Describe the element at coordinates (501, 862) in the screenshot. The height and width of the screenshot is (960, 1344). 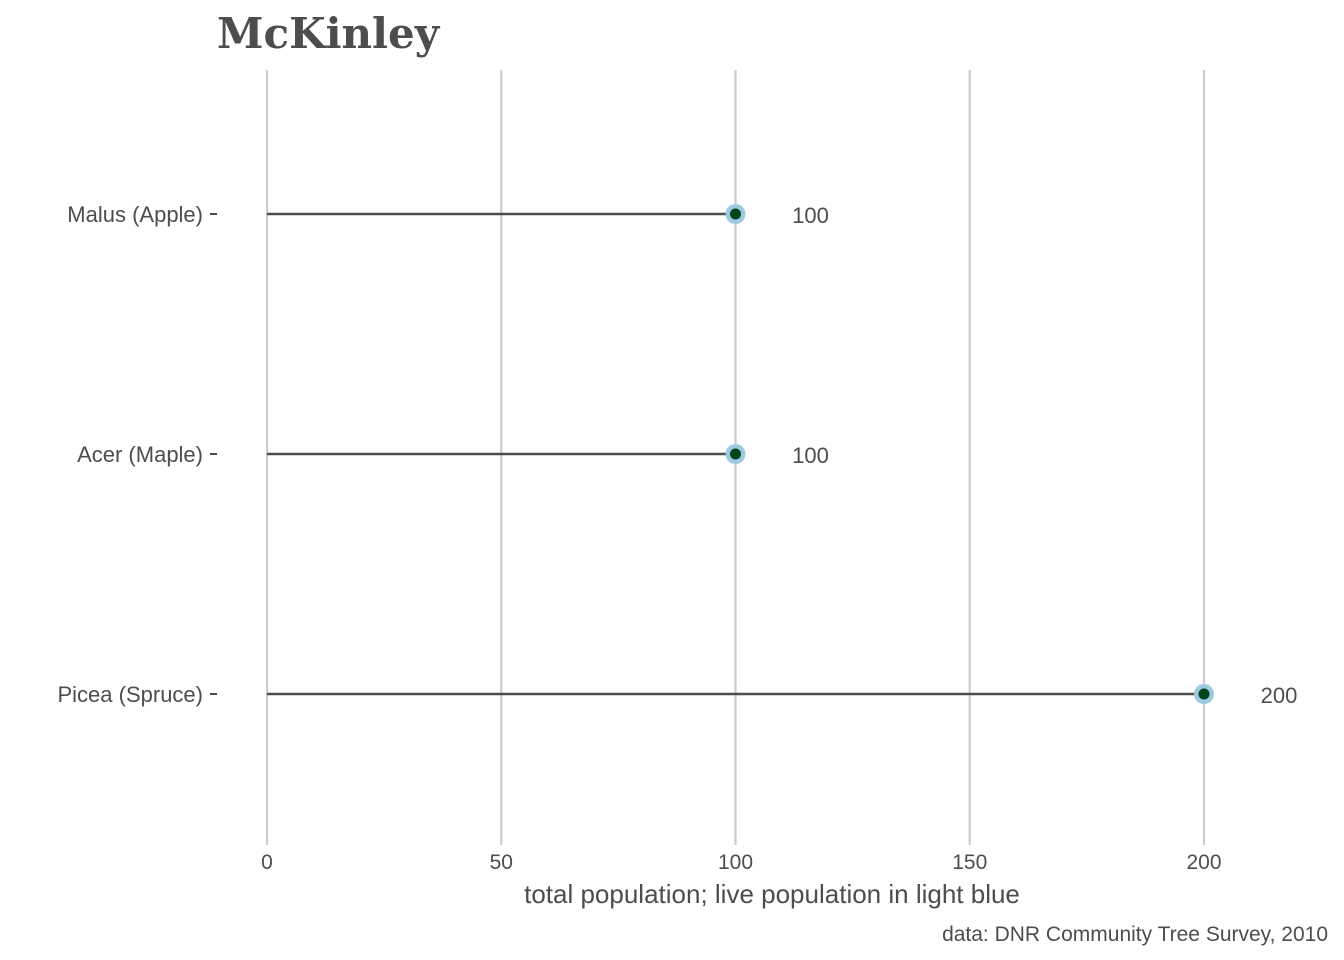
I see `x-tick-label-50: 50` at that location.